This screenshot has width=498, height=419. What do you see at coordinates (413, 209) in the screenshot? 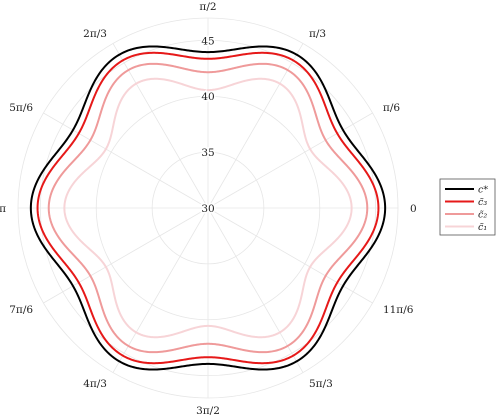
I see `angular-tick-label: 0` at bounding box center [413, 209].